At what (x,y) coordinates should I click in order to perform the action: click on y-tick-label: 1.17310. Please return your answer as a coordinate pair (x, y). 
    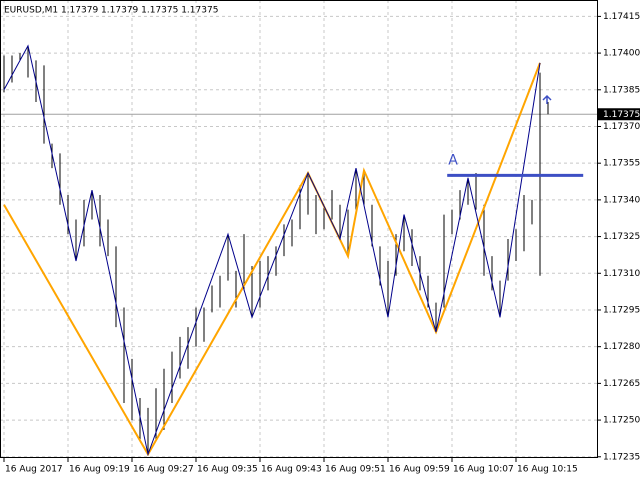
    Looking at the image, I should click on (621, 274).